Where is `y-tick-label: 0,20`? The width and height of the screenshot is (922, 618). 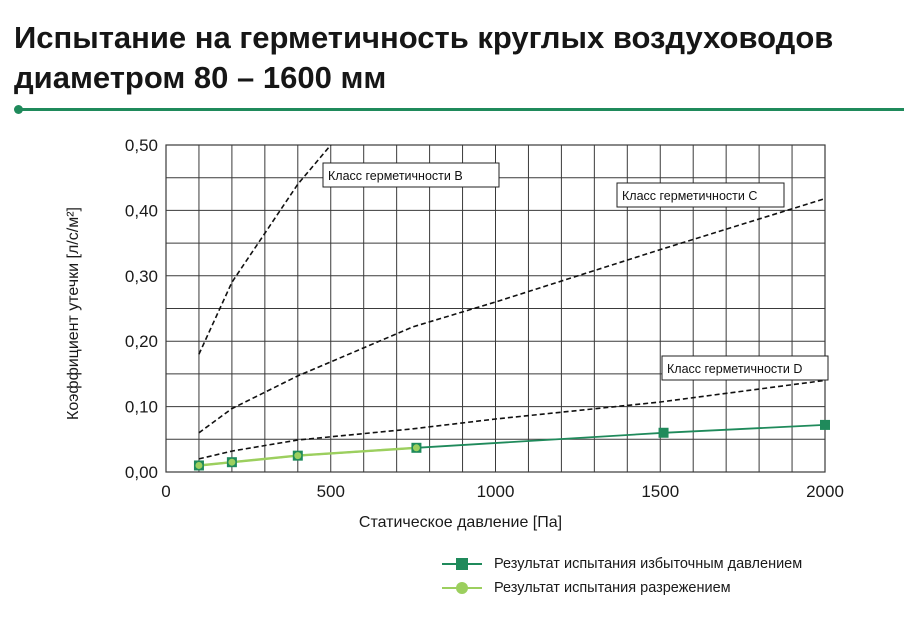 y-tick-label: 0,20 is located at coordinates (141, 341).